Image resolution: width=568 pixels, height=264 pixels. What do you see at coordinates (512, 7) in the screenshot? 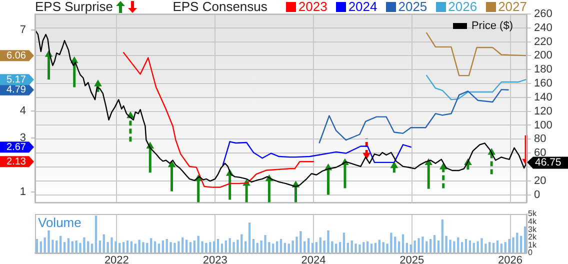
I see `legend-label: 2027` at bounding box center [512, 7].